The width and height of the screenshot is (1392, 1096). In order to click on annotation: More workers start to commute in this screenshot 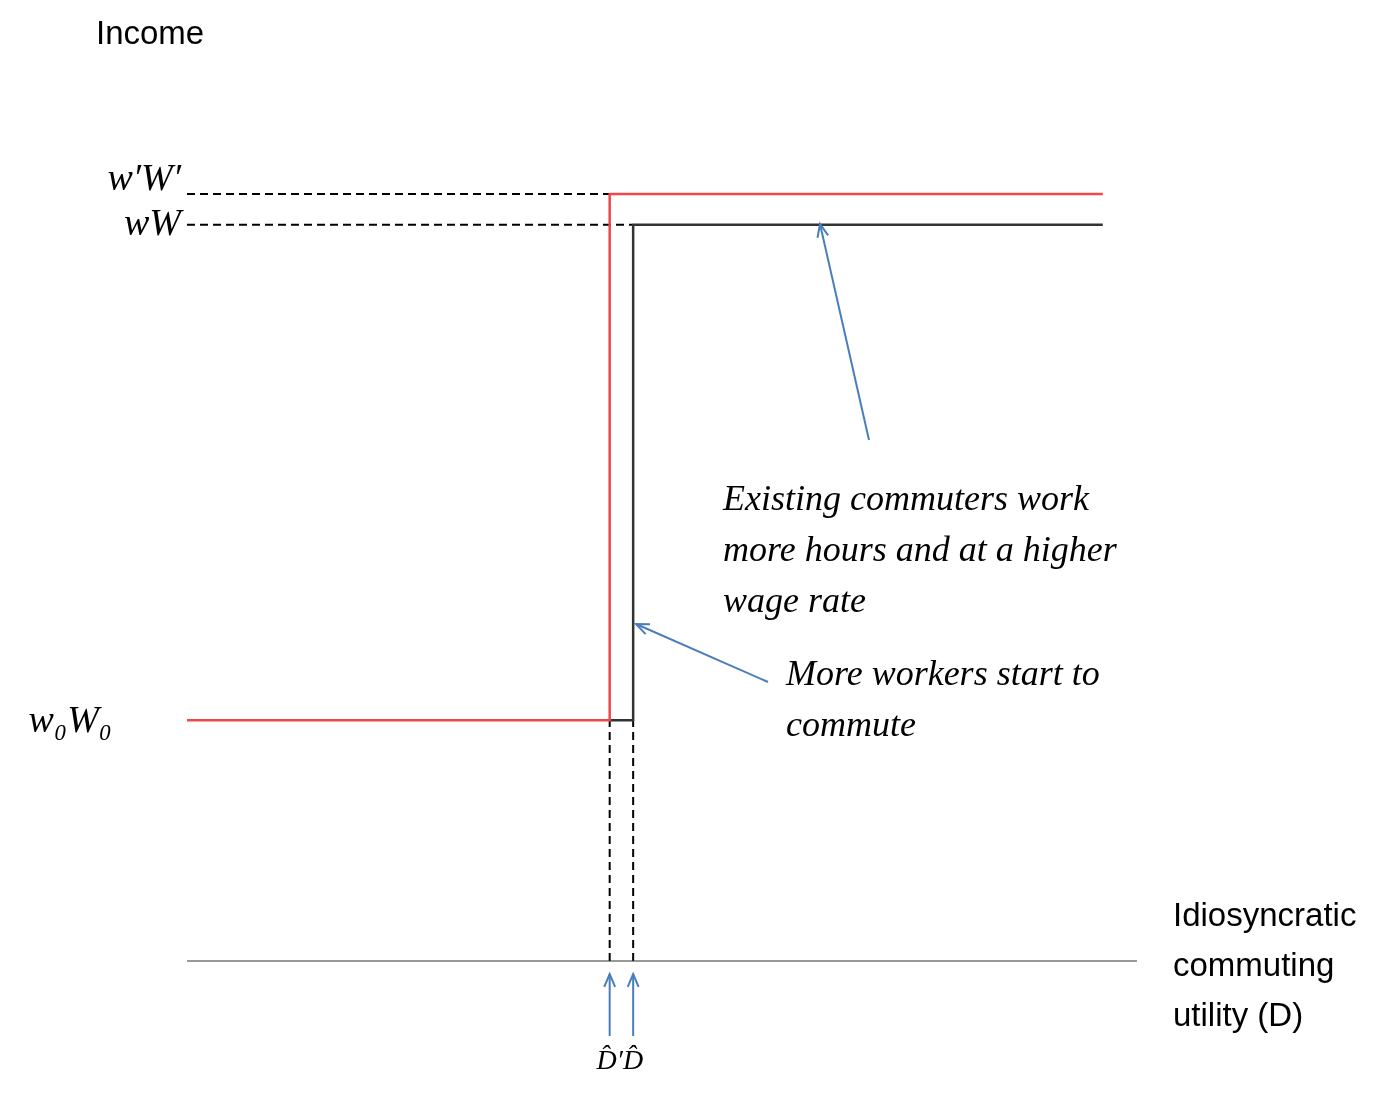, I will do `click(943, 699)`.